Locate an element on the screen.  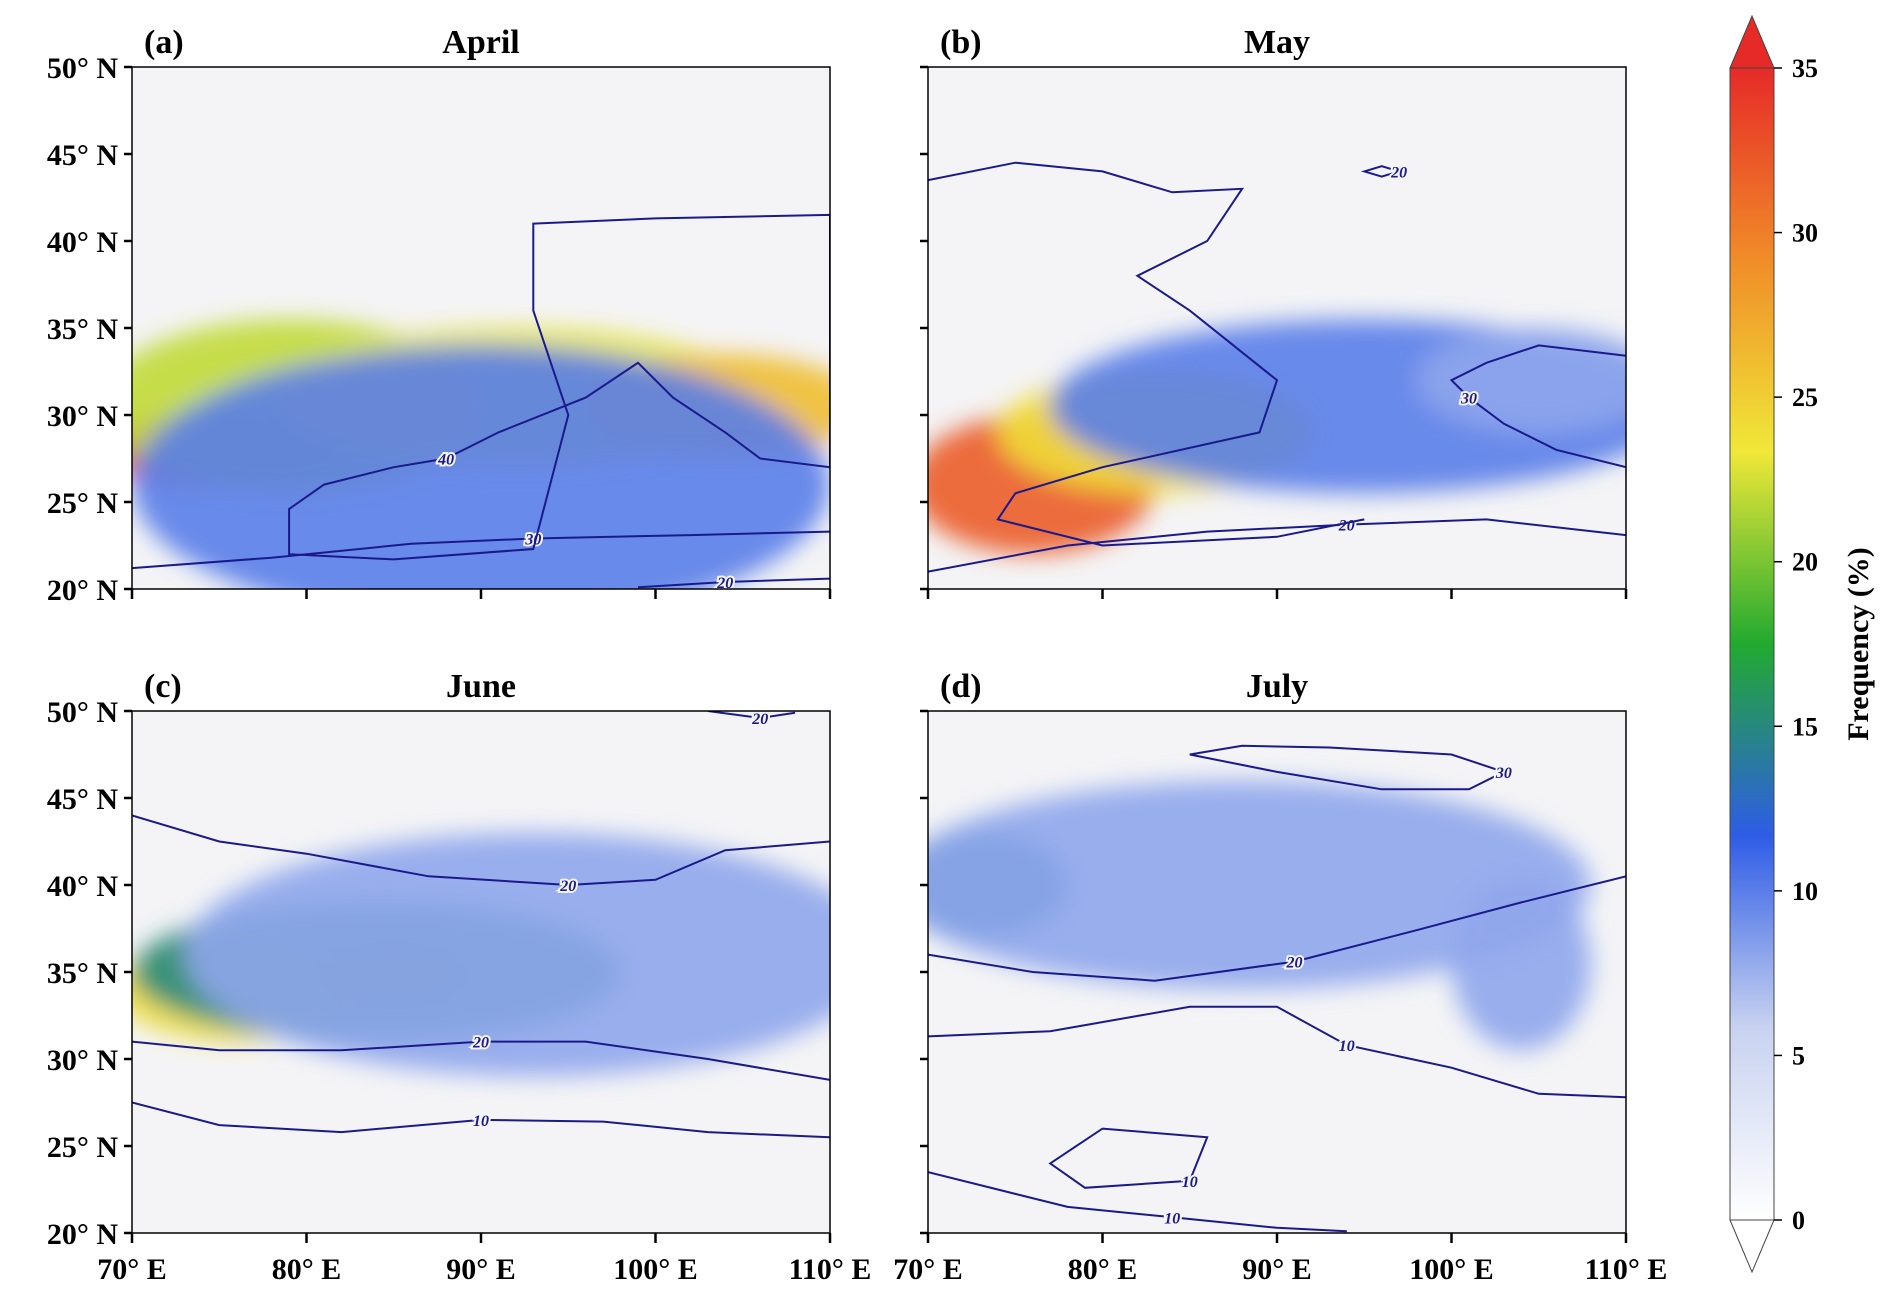
colorbar-tick-label: 0 is located at coordinates (1798, 1220).